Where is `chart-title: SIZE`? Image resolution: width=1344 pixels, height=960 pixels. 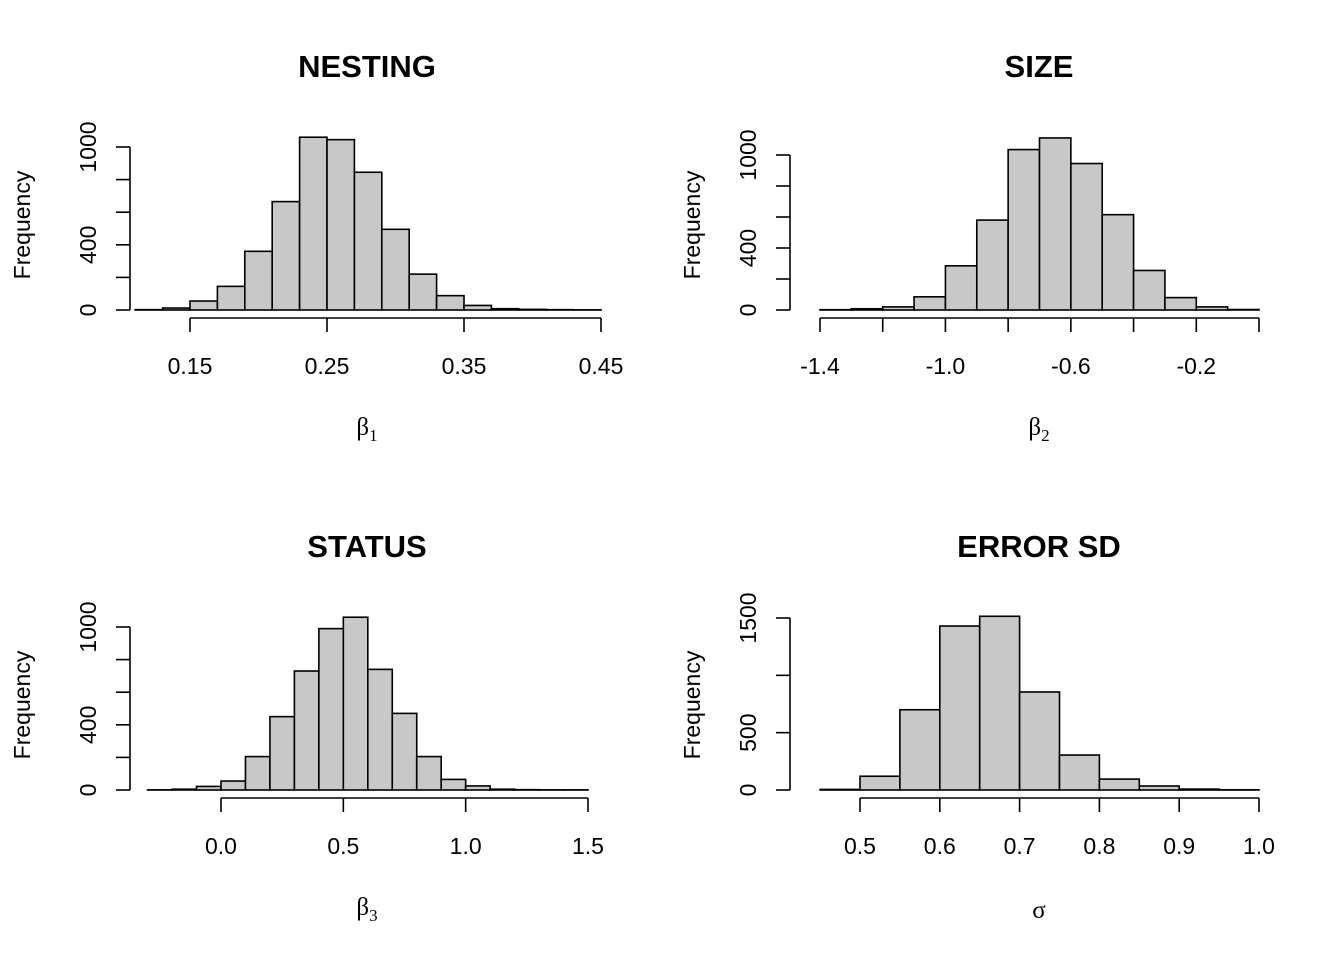
chart-title: SIZE is located at coordinates (1039, 66).